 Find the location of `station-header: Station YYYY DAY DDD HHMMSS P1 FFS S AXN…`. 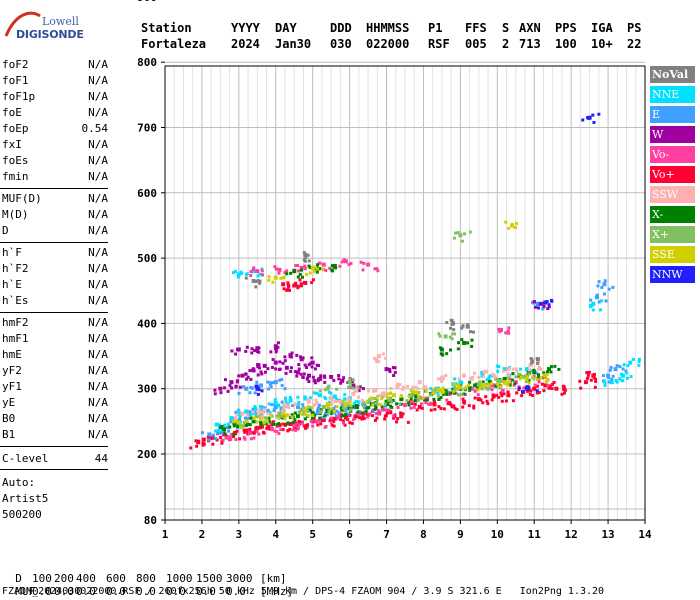

station-header: Station YYYY DAY DDD HHMMSS P1 FFS S AXN… is located at coordinates (350, 36).